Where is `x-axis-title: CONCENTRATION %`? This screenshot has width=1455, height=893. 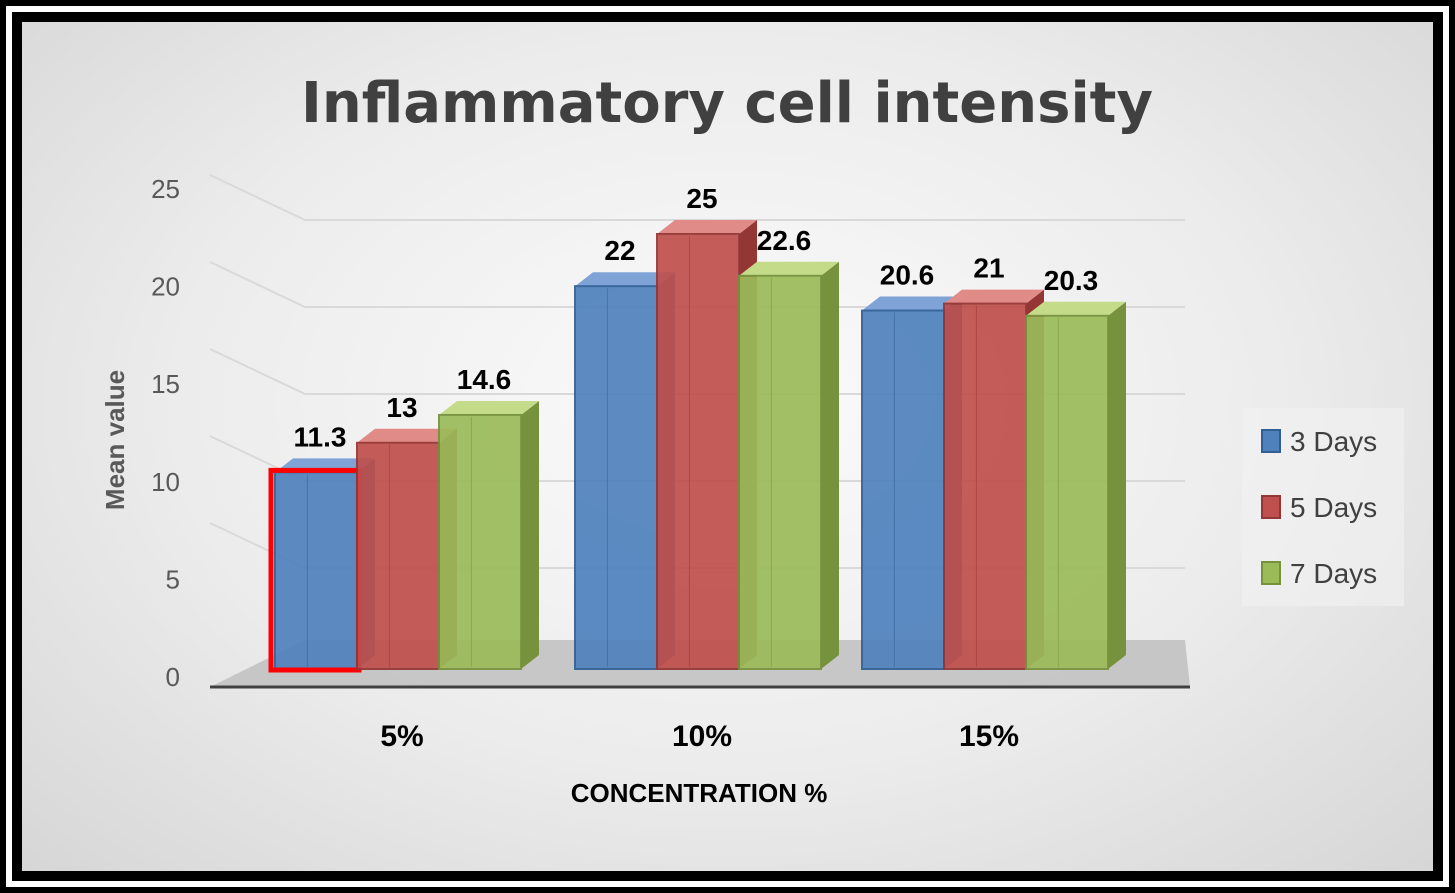 x-axis-title: CONCENTRATION % is located at coordinates (699, 793).